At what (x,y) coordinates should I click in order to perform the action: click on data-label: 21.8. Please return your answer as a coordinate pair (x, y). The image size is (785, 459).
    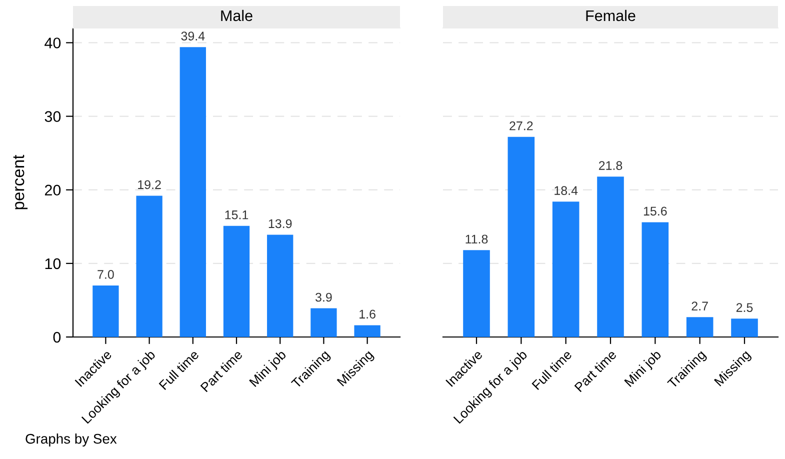
    Looking at the image, I should click on (610, 165).